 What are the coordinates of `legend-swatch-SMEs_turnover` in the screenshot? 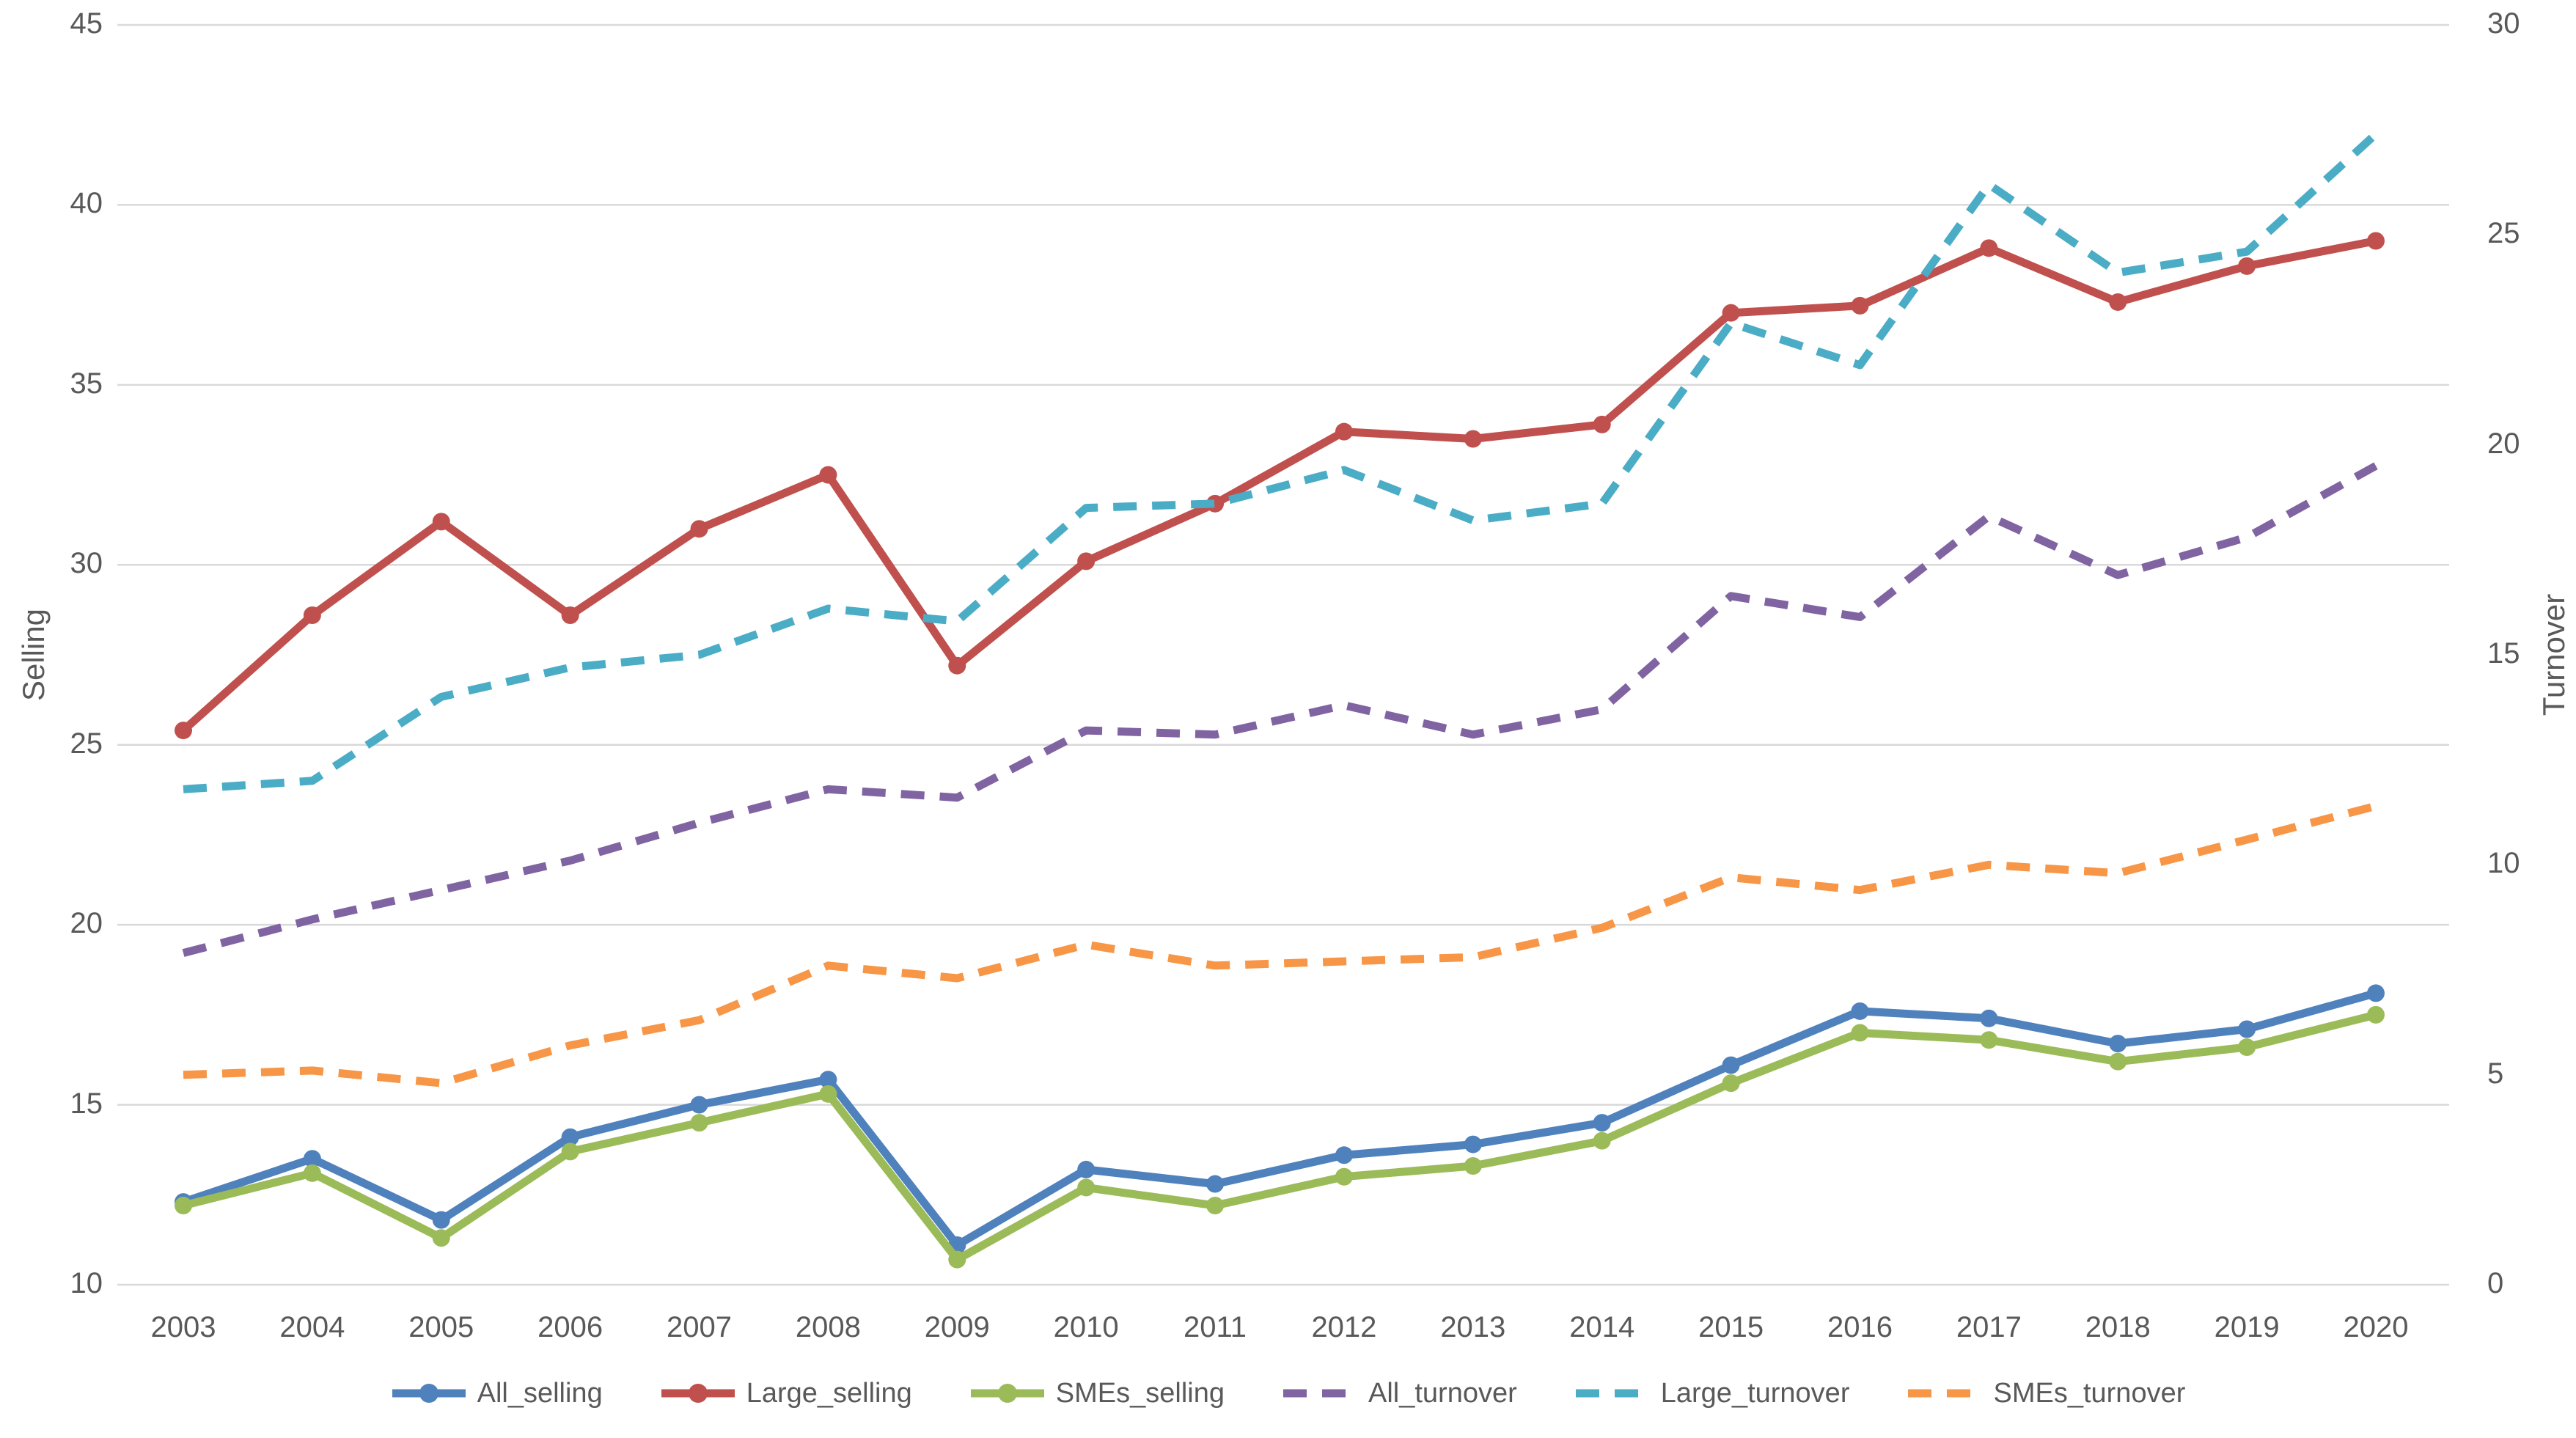 It's located at (1945, 1393).